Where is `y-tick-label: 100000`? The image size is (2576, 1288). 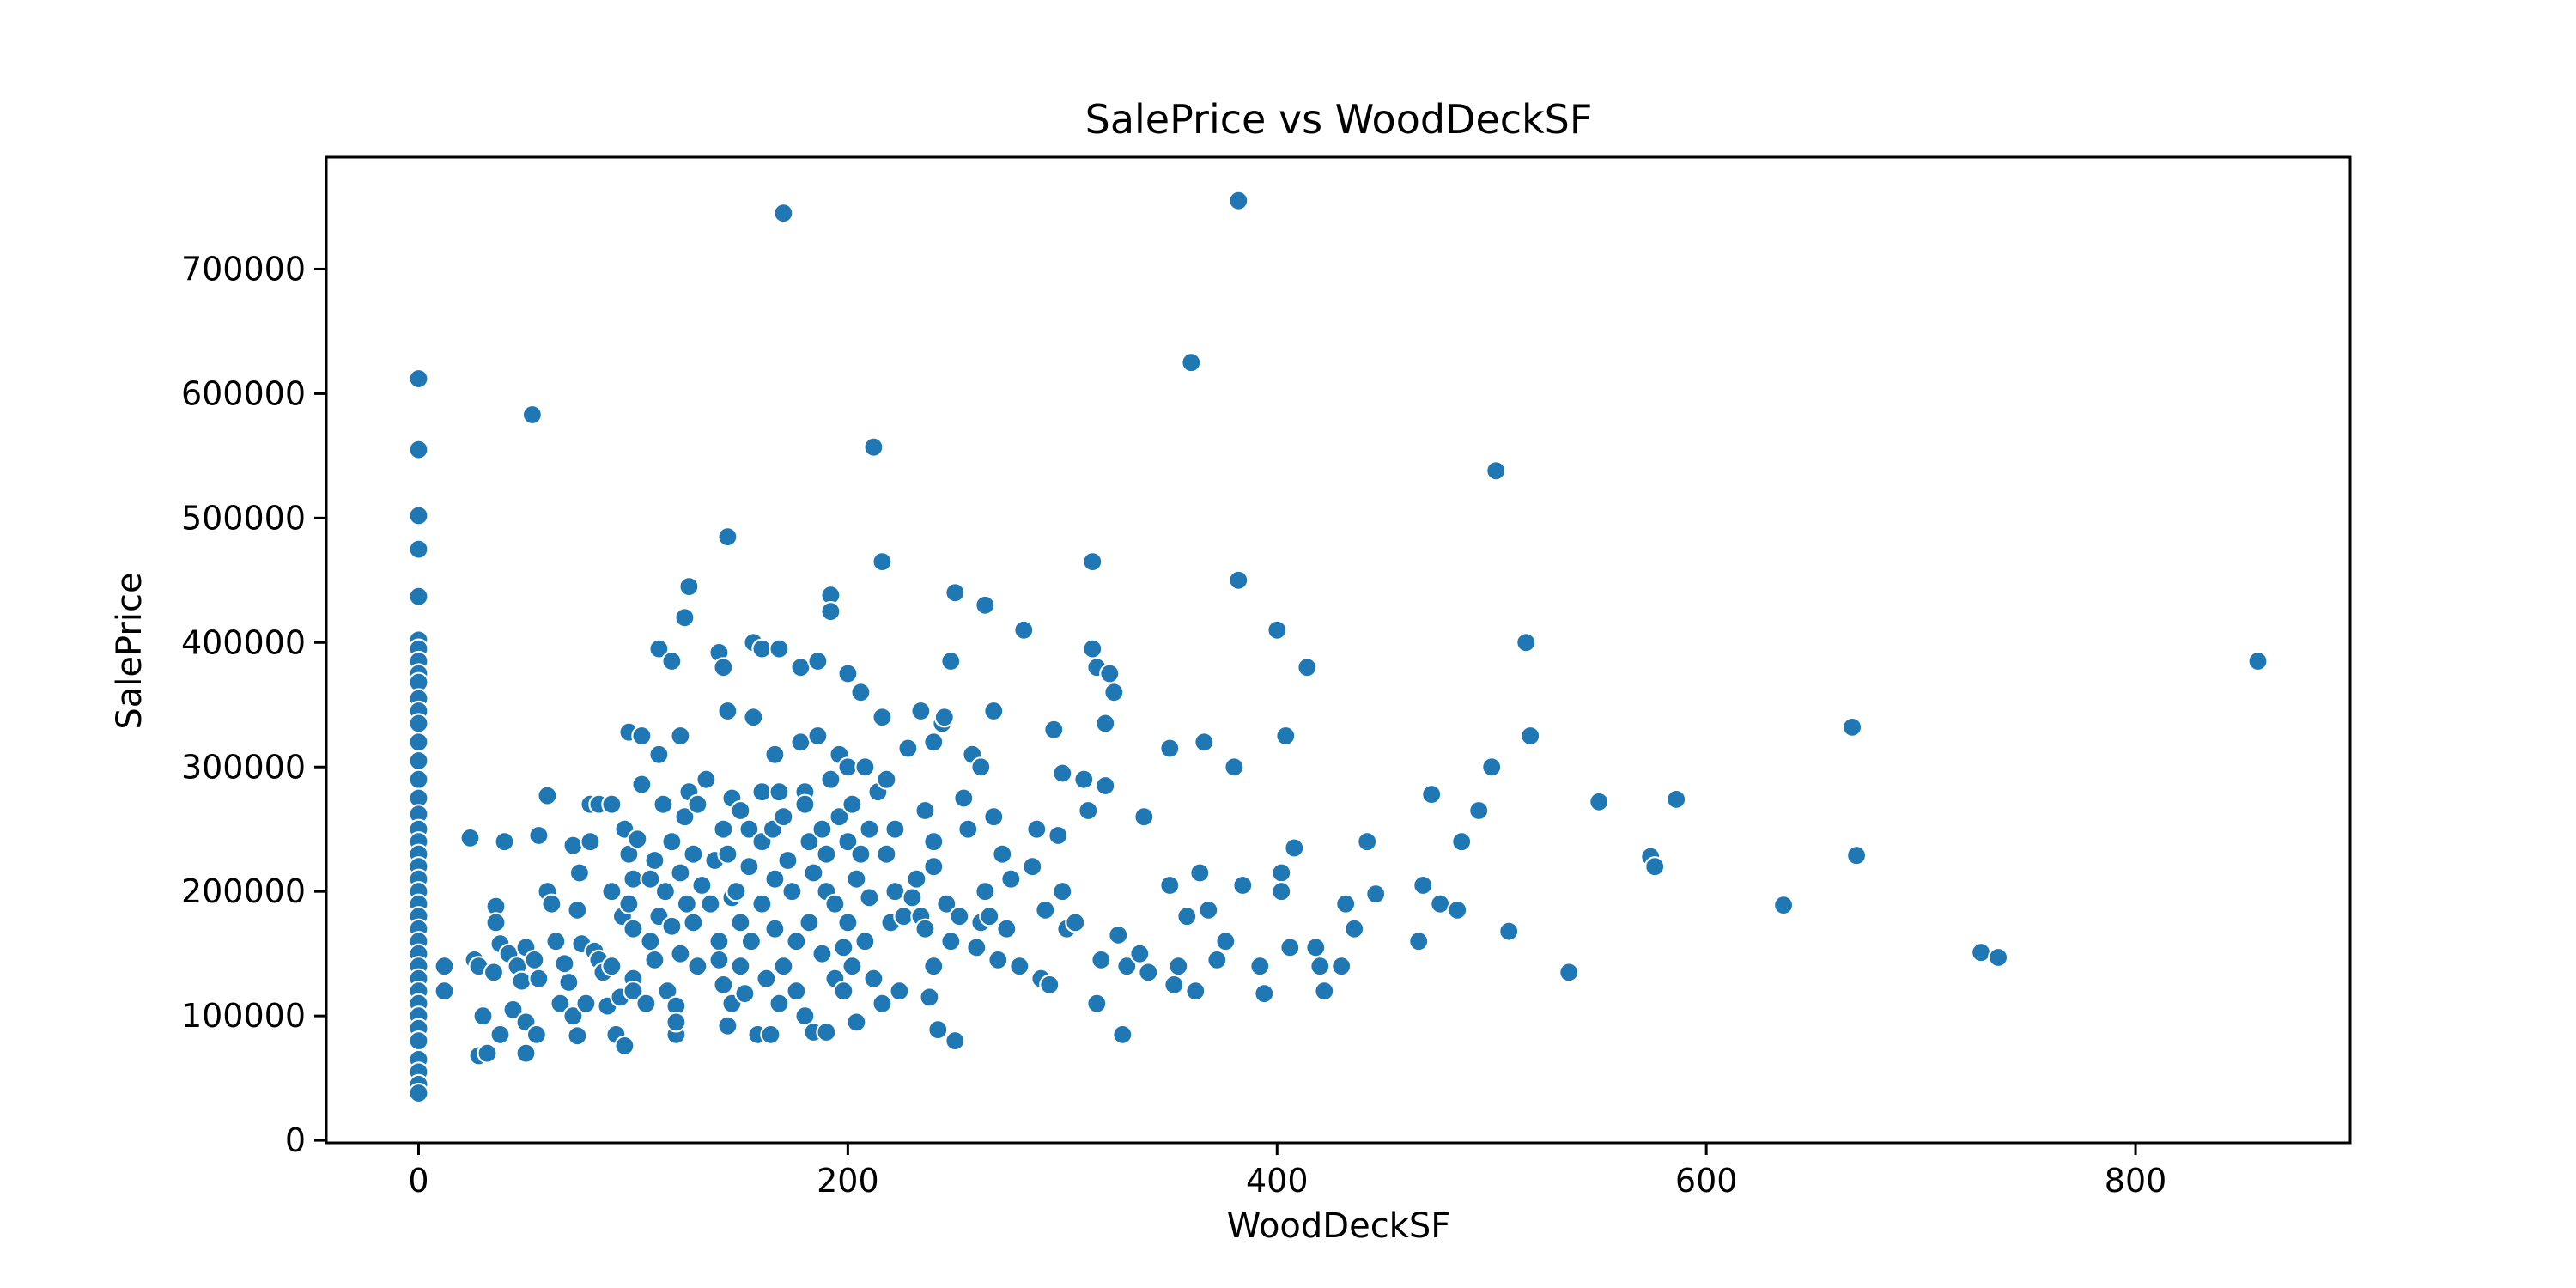
y-tick-label: 100000 is located at coordinates (243, 1016).